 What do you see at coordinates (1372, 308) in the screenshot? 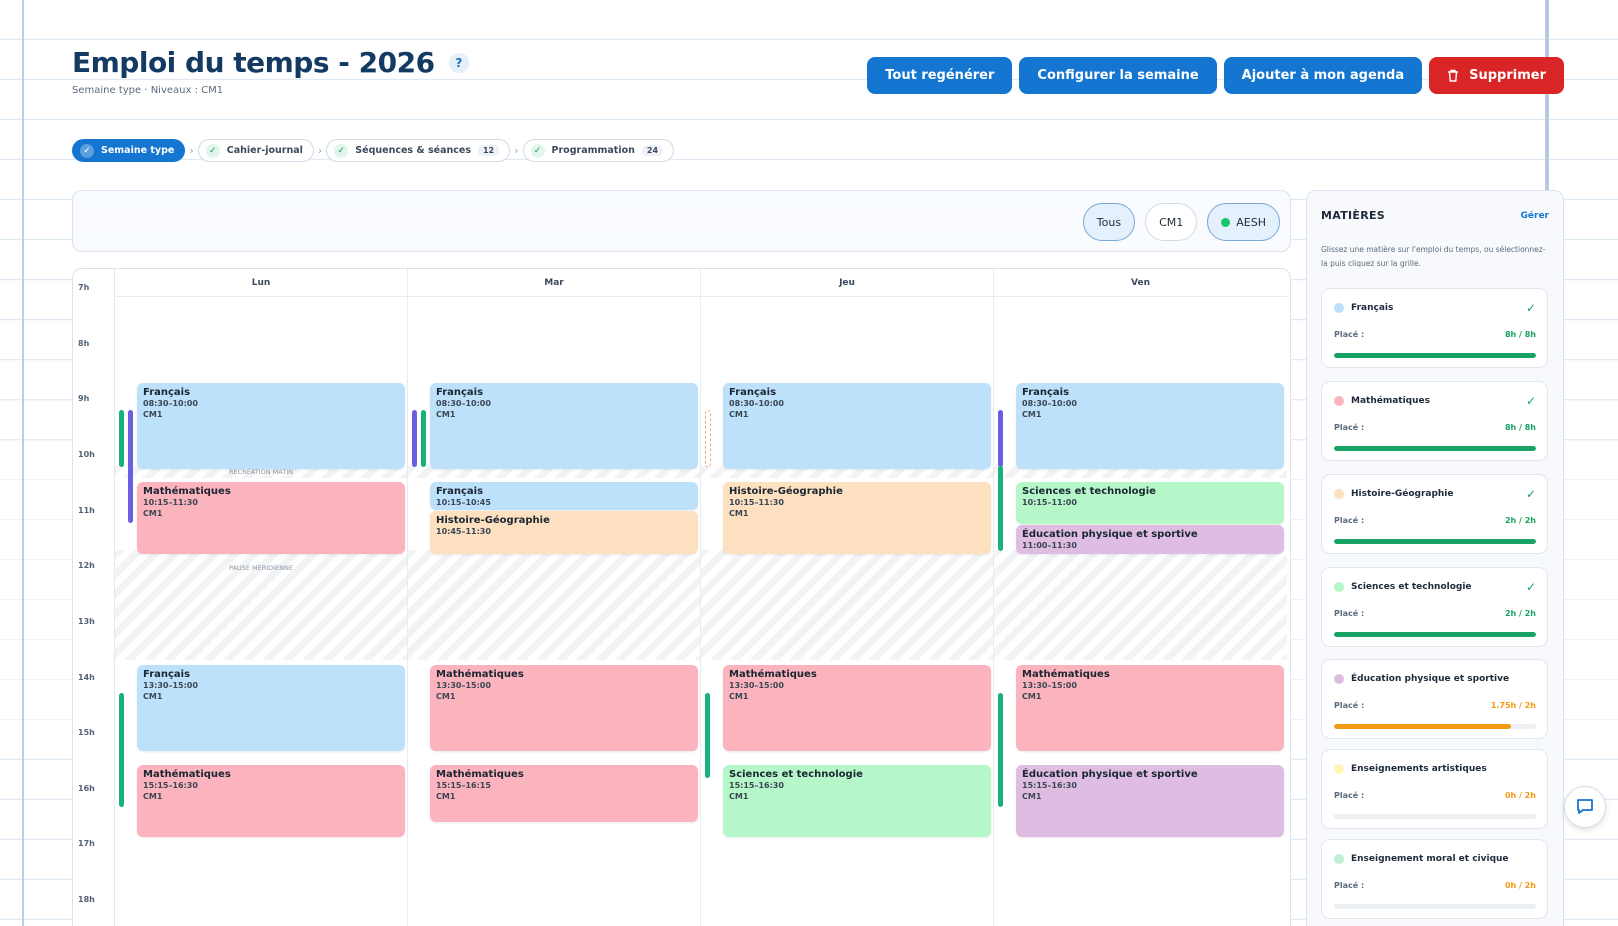
I see `subject-name: Français` at bounding box center [1372, 308].